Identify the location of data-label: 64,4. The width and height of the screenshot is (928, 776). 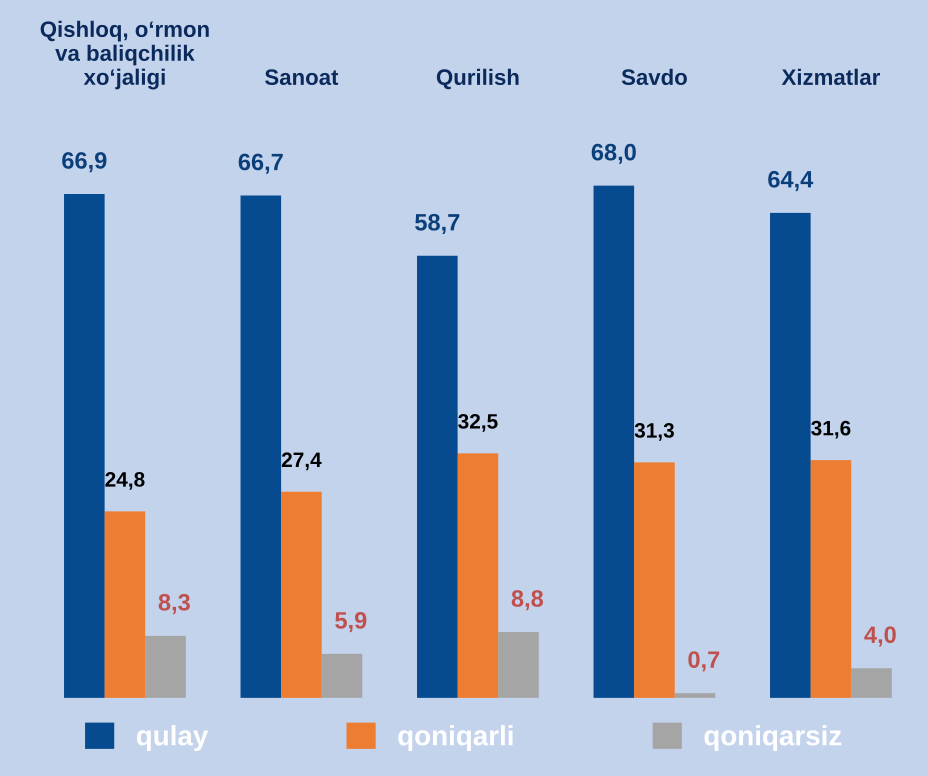
(791, 181).